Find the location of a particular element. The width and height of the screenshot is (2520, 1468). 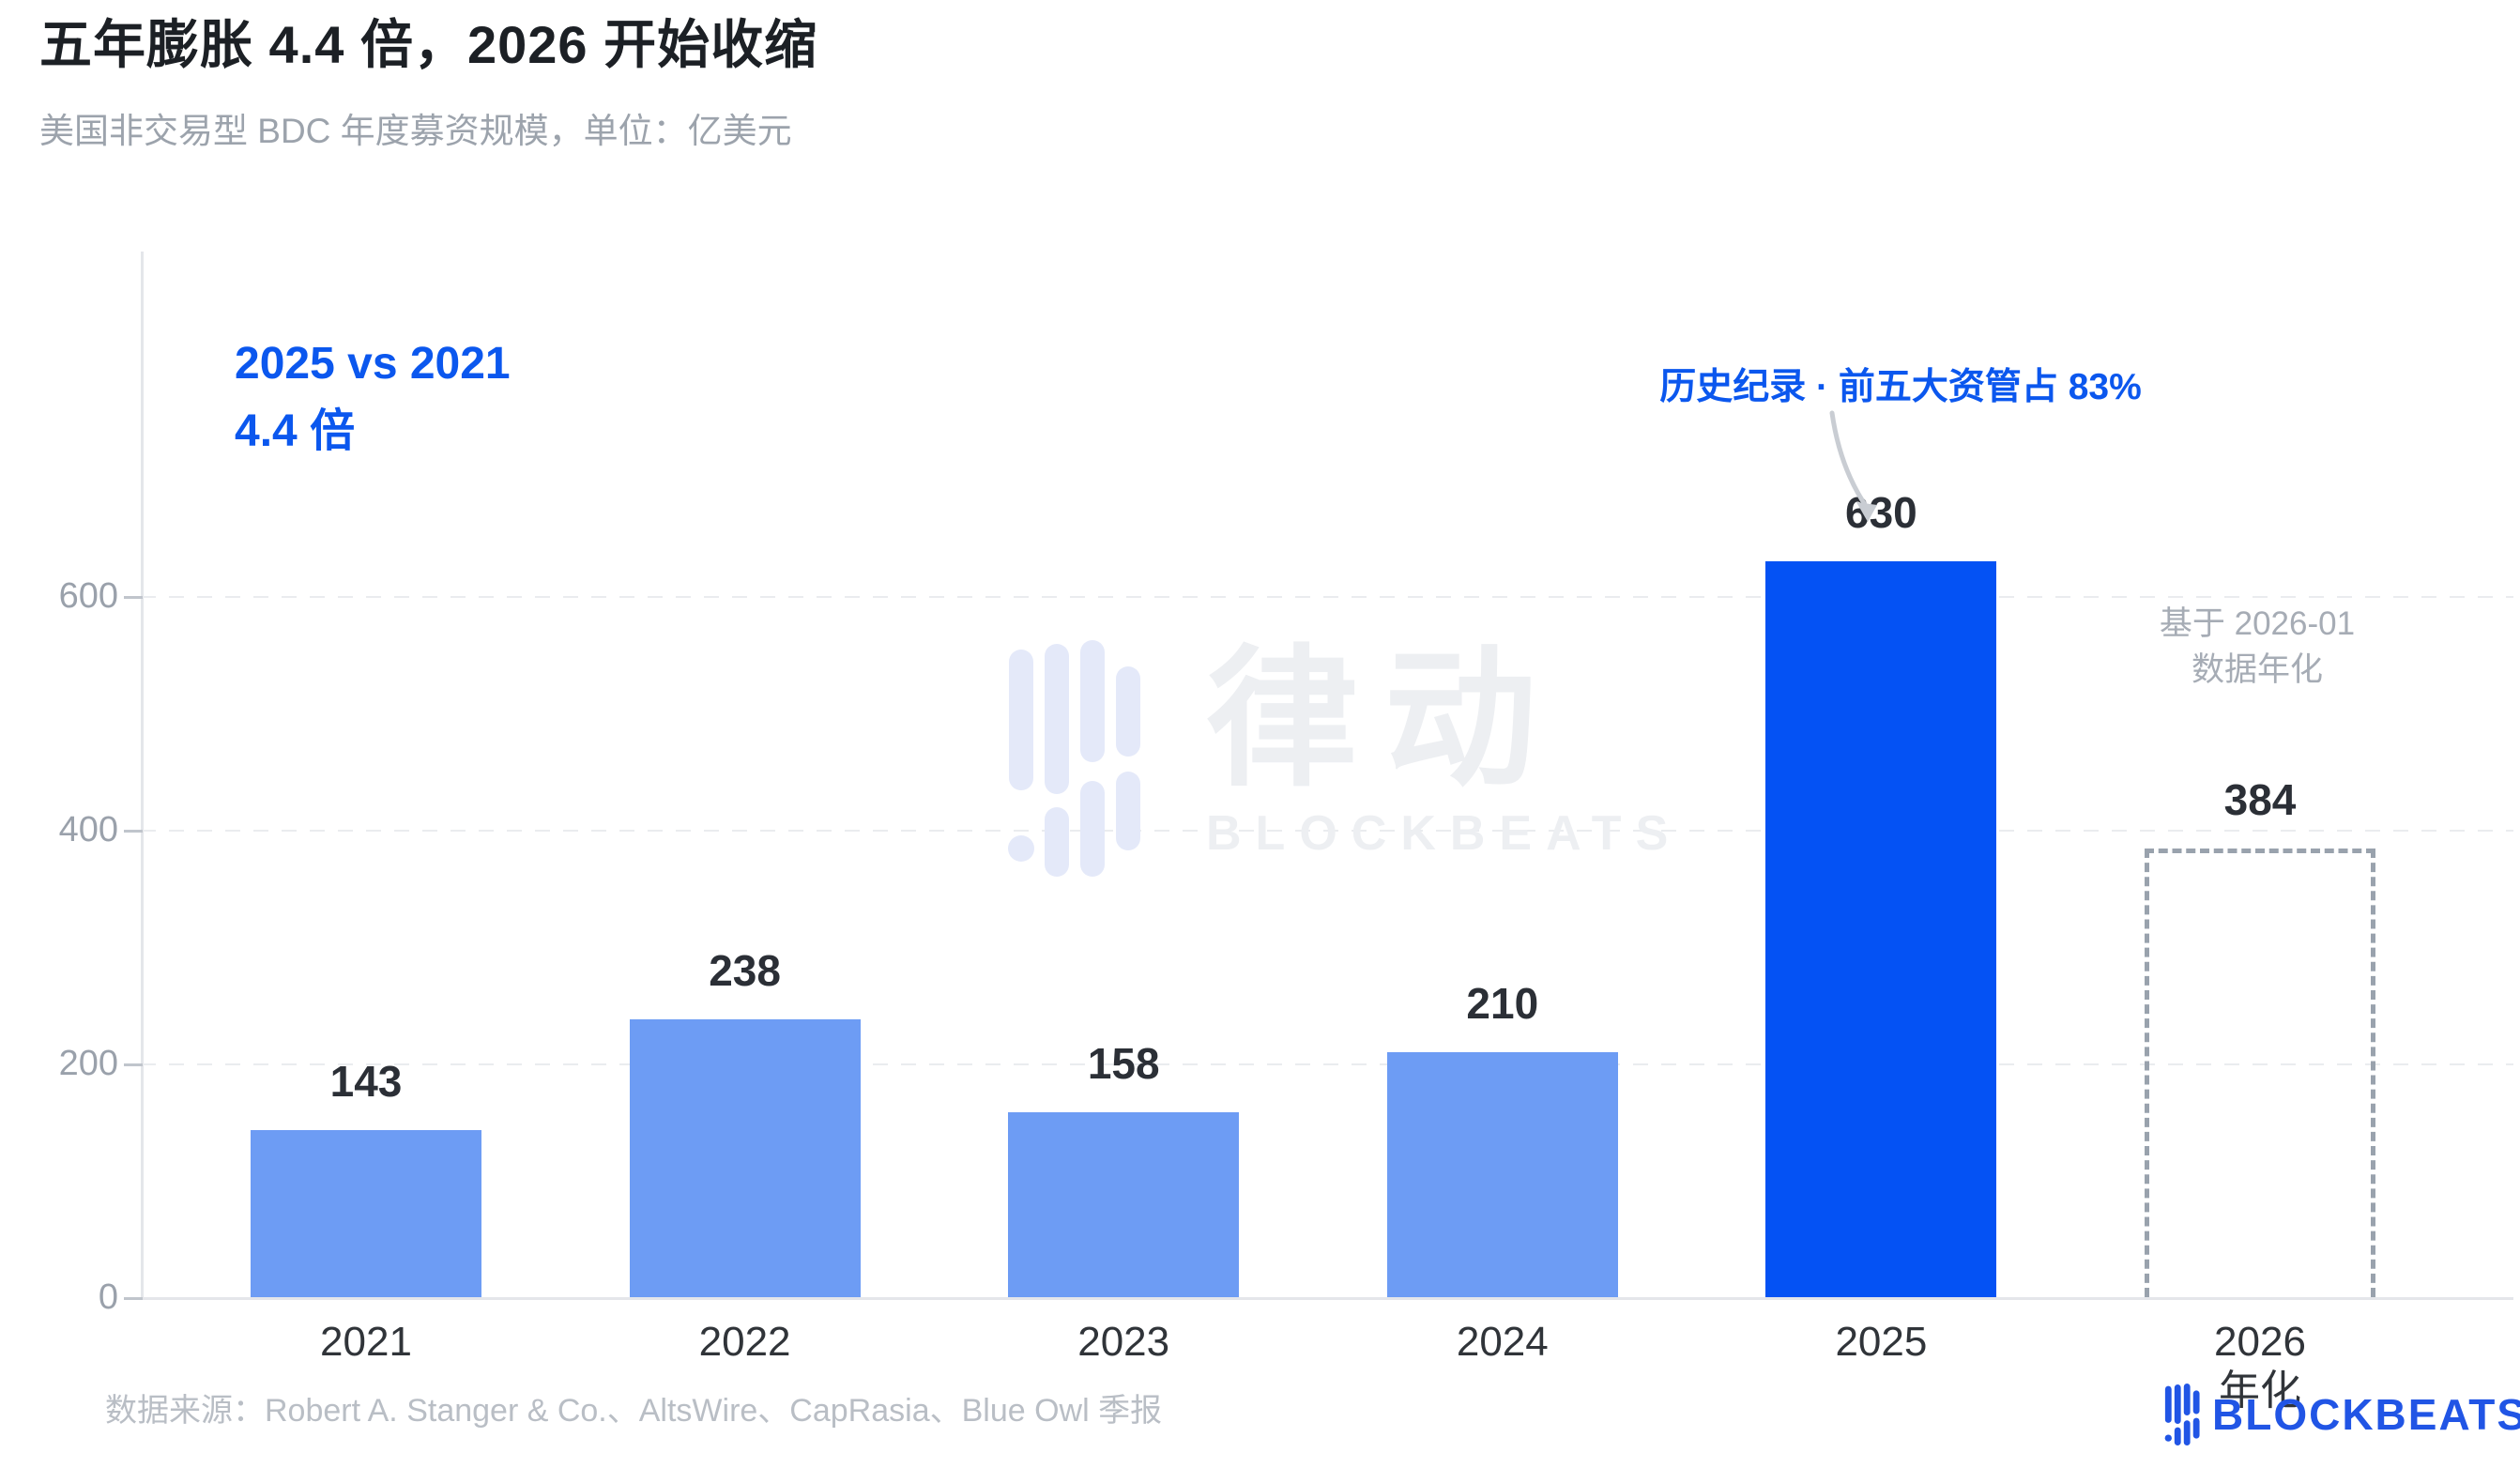

page-title: 五年膨胀 4.4 倍，2026 开始收缩 is located at coordinates (428, 45).